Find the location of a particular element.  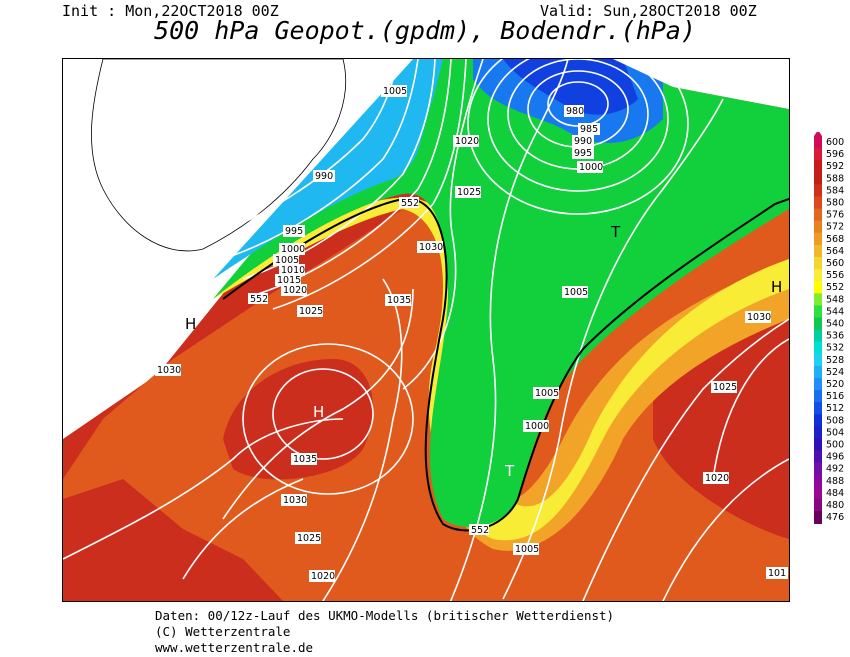

center-low-mediterranean: T is located at coordinates (509, 471).